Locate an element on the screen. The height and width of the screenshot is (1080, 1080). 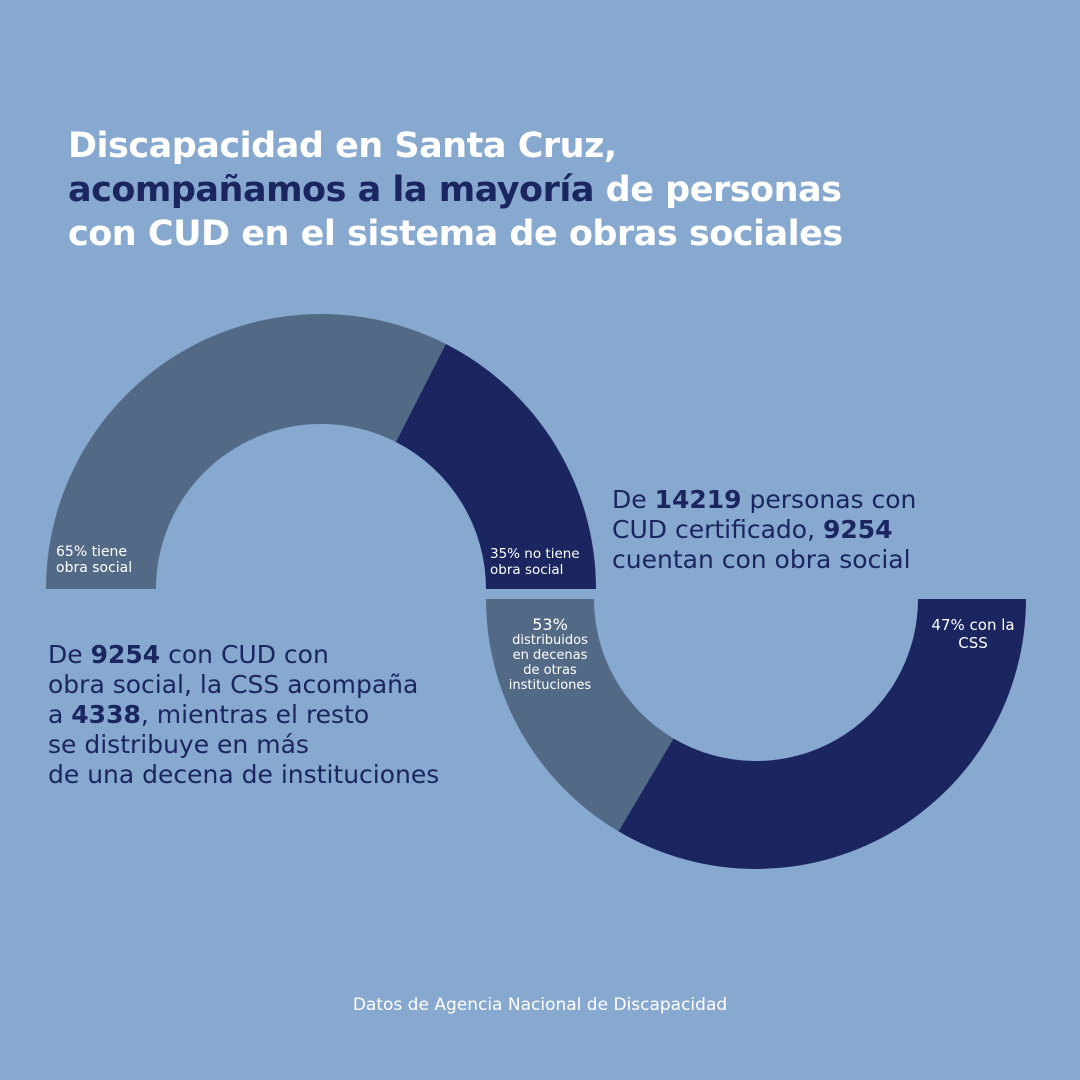
label-tiene-obra-social: 65% tiene obra social is located at coordinates (94, 560).